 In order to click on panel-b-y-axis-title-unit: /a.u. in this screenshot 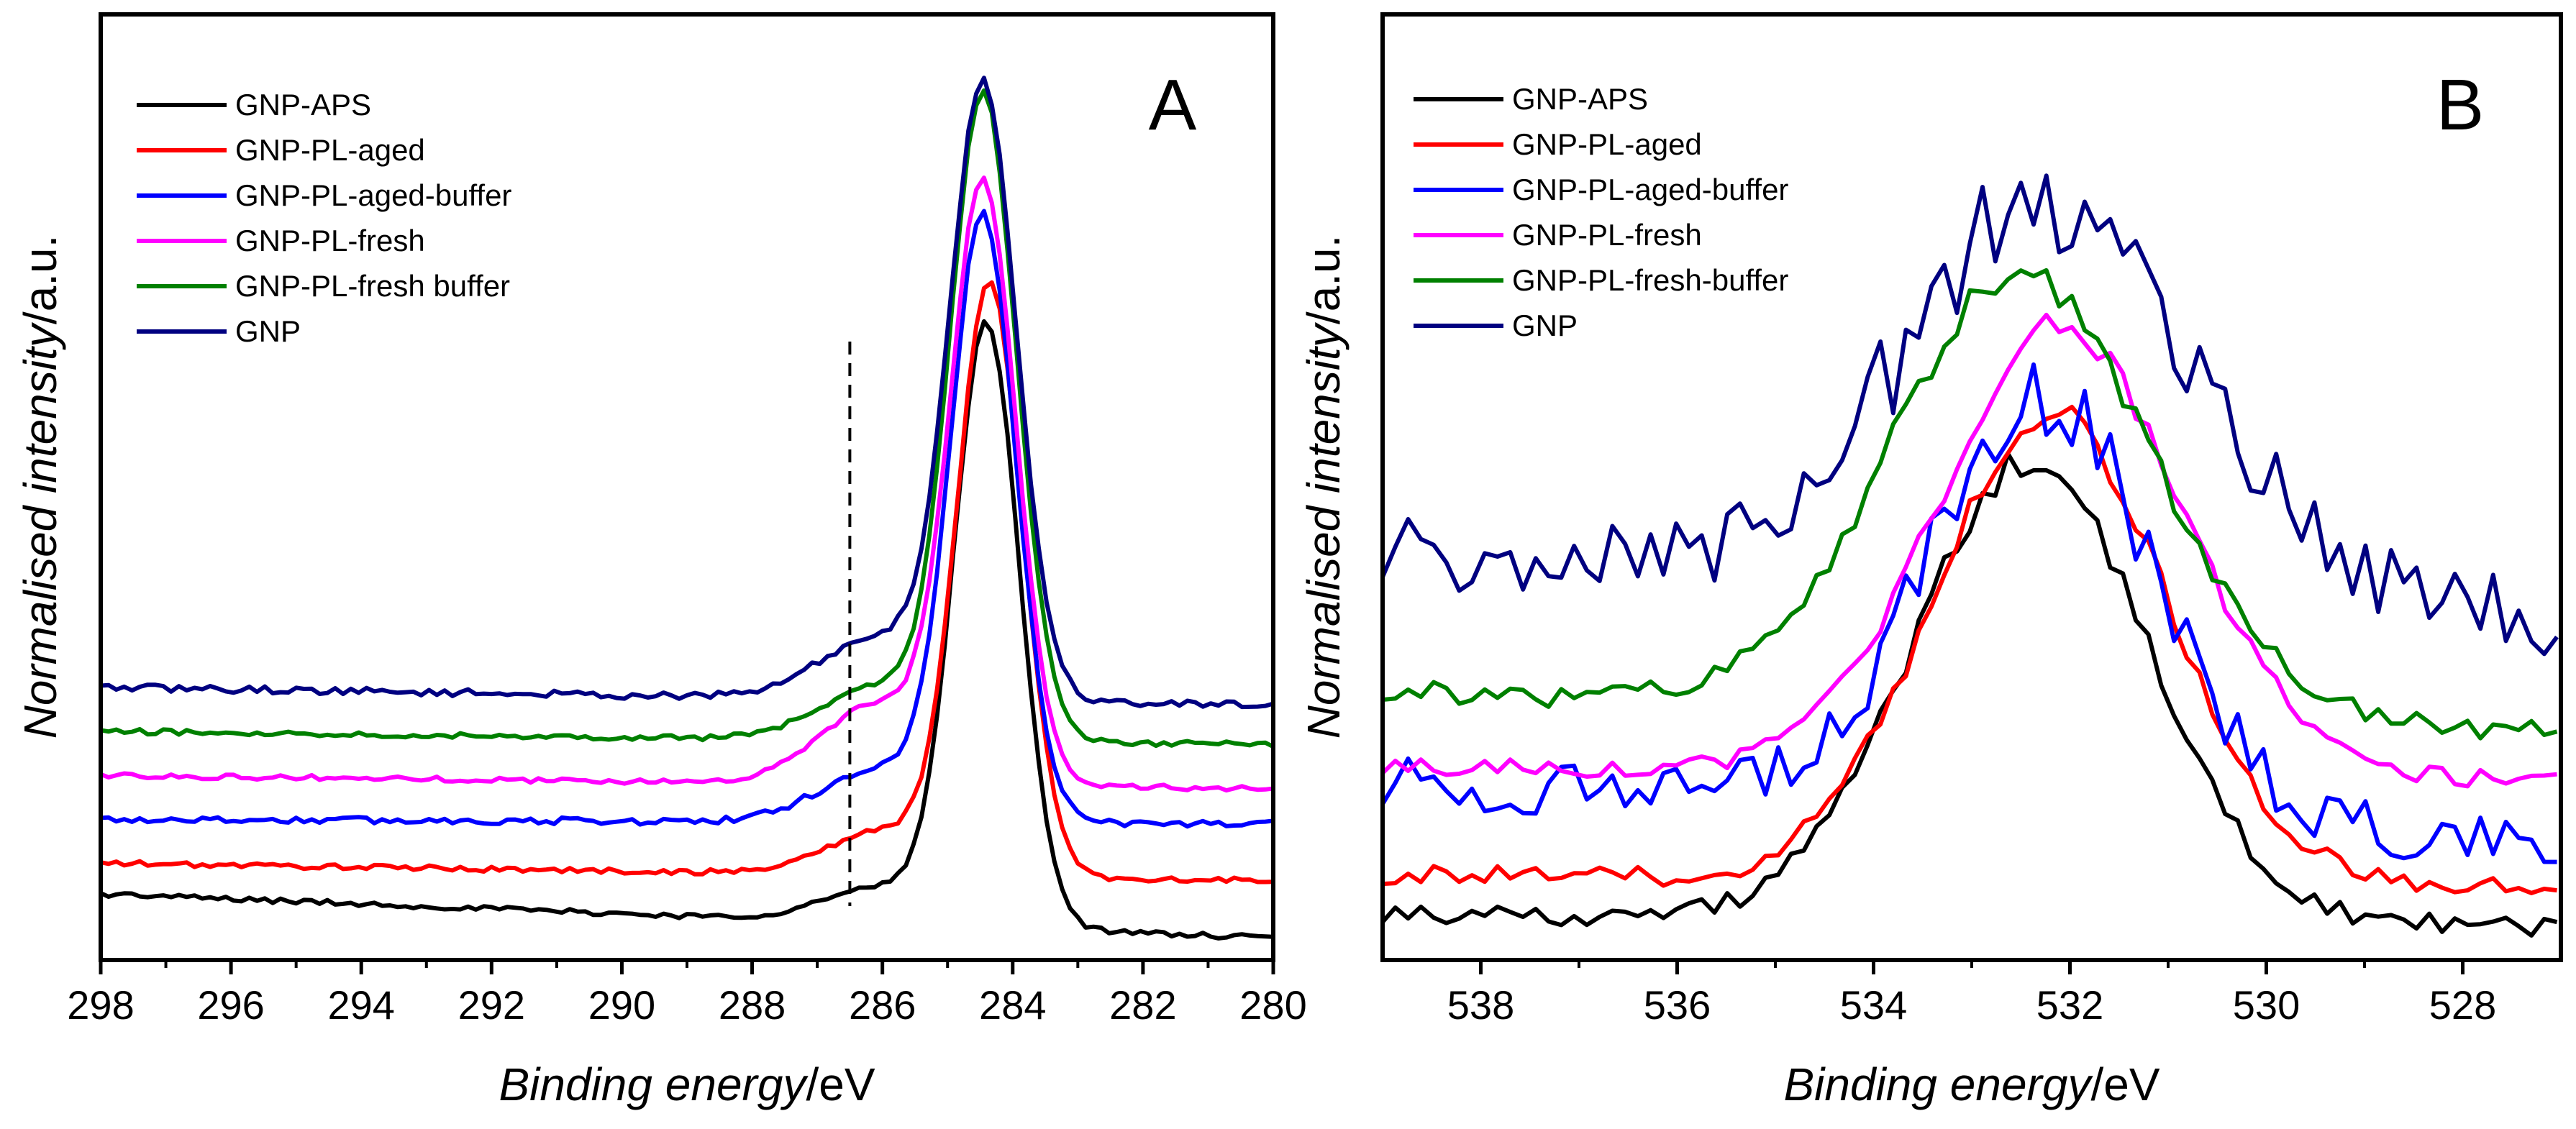, I will do `click(1324, 280)`.